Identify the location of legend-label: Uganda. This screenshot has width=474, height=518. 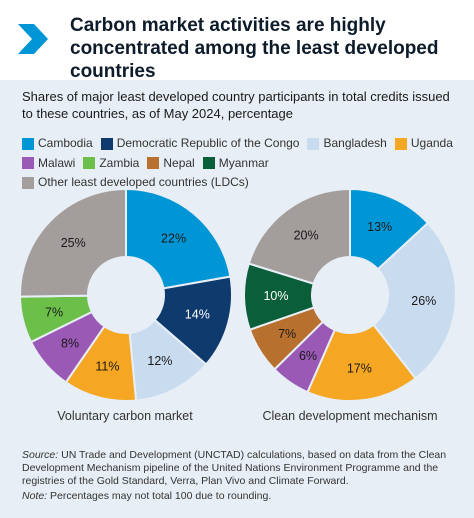
(431, 143).